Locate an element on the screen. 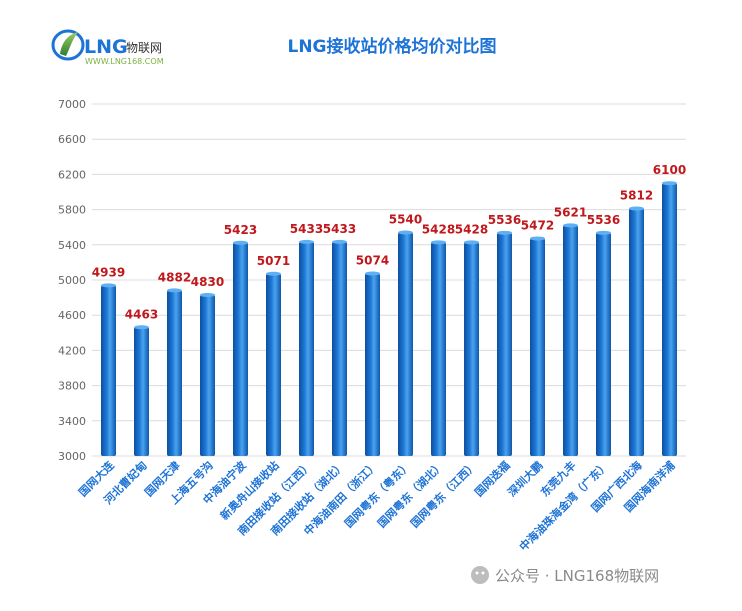 This screenshot has height=611, width=742. logo-brand: LNG is located at coordinates (106, 47).